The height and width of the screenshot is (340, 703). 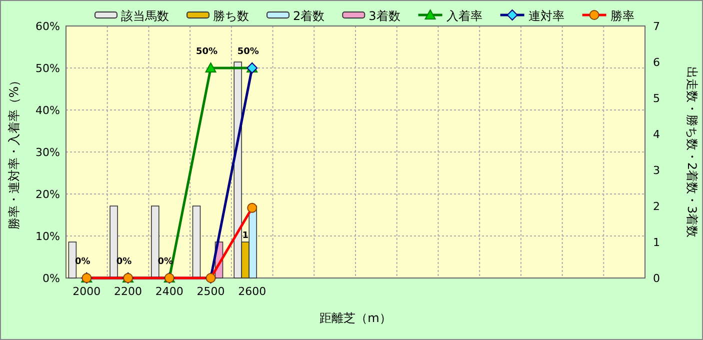 What do you see at coordinates (48, 152) in the screenshot?
I see `y-tick-label: 30%` at bounding box center [48, 152].